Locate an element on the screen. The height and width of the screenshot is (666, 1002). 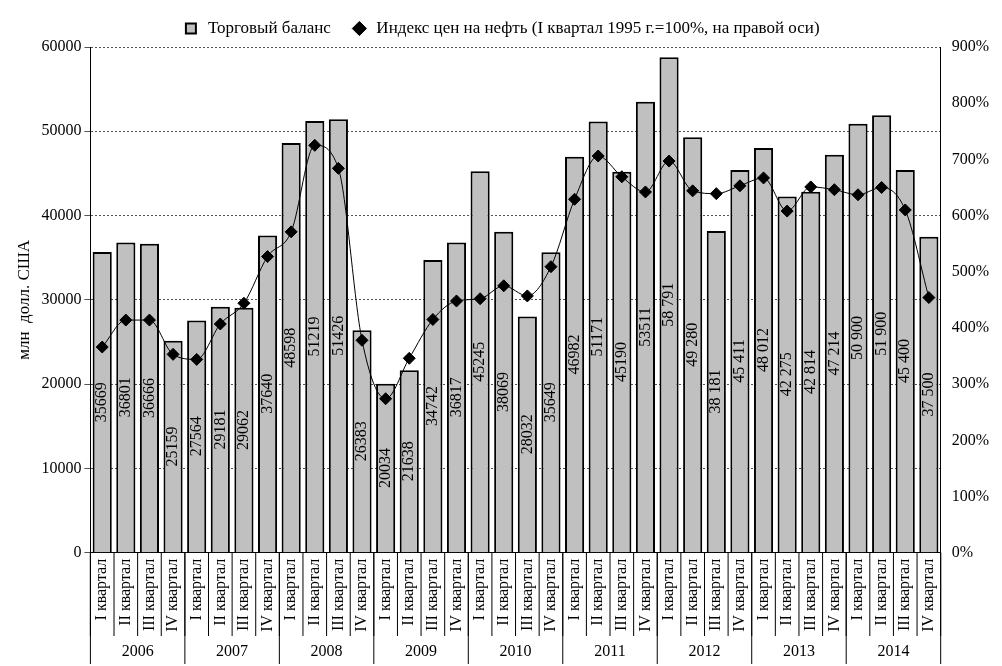
y2-tick-label: 400% is located at coordinates (970, 327).